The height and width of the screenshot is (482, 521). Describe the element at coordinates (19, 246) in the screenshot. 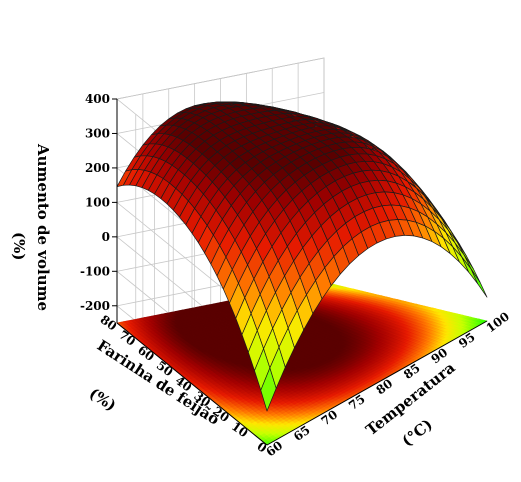

I see `z-axis-title-line2: (%)` at that location.